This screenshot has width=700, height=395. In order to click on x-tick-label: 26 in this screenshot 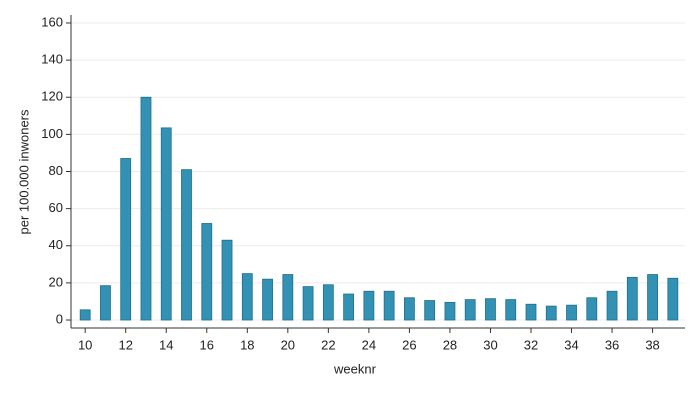, I will do `click(409, 344)`.